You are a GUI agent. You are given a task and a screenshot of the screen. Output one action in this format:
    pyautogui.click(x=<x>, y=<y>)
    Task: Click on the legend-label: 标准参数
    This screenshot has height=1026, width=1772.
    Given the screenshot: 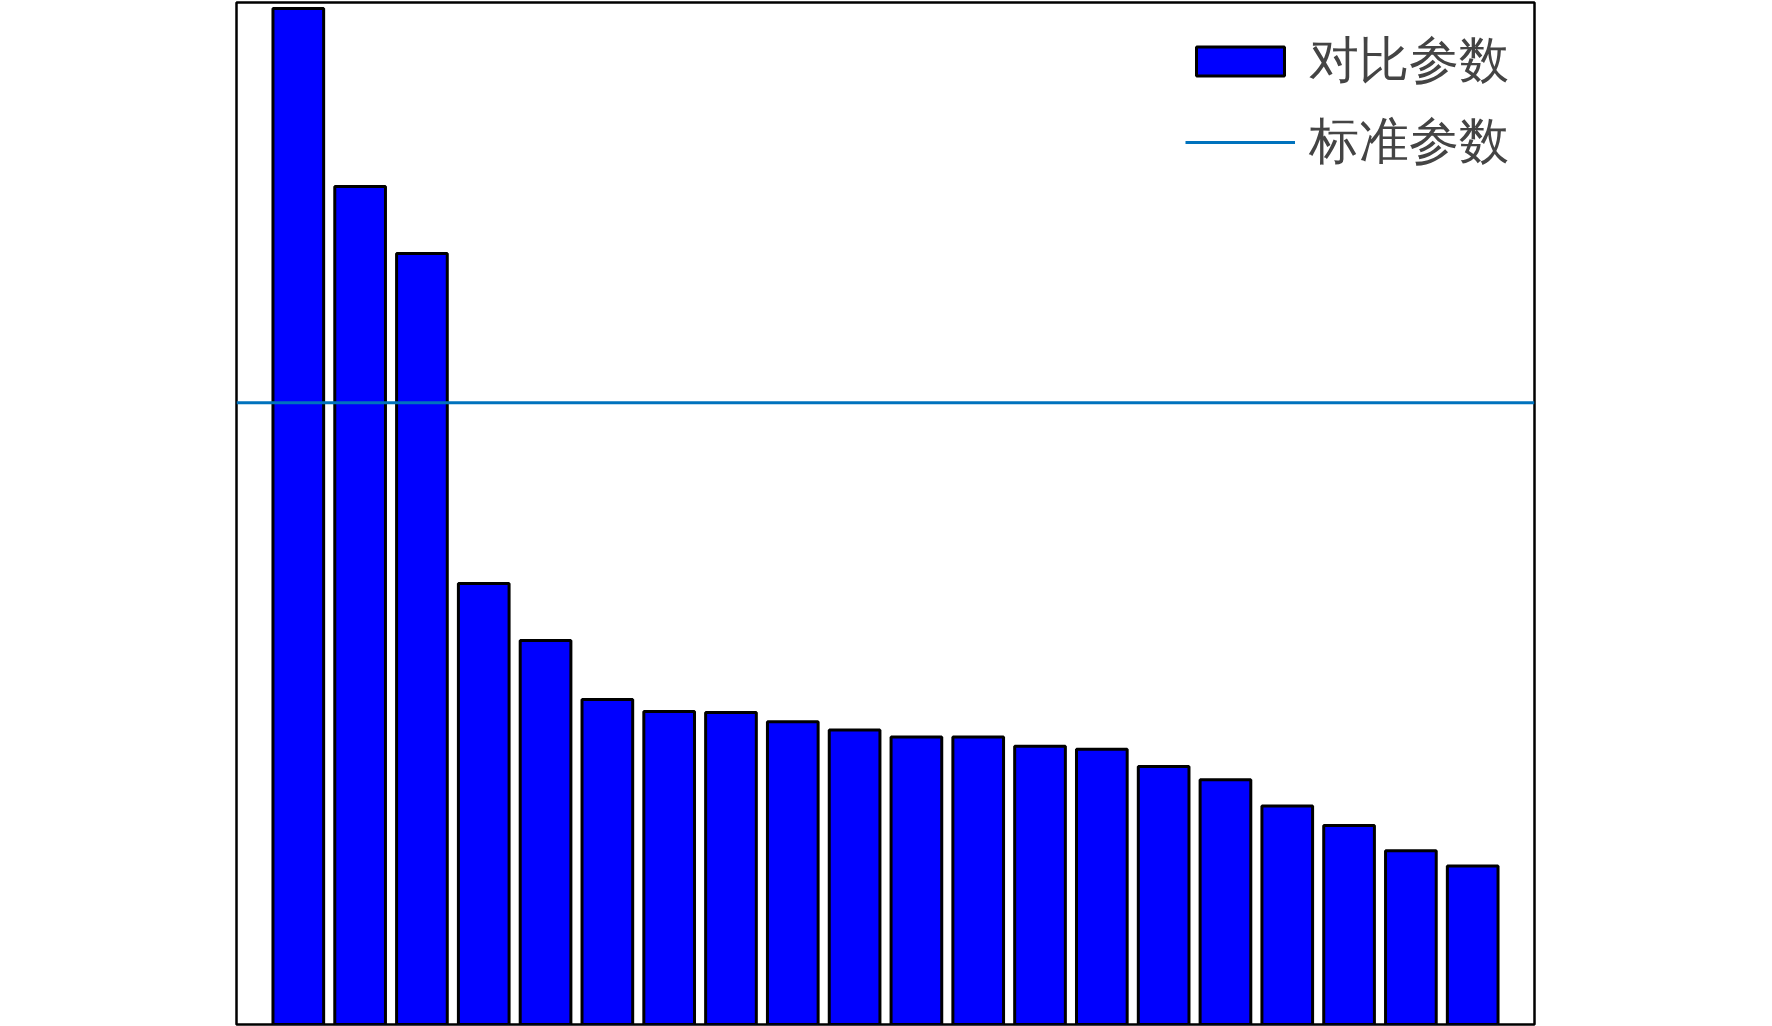 What is the action you would take?
    pyautogui.click(x=1409, y=141)
    